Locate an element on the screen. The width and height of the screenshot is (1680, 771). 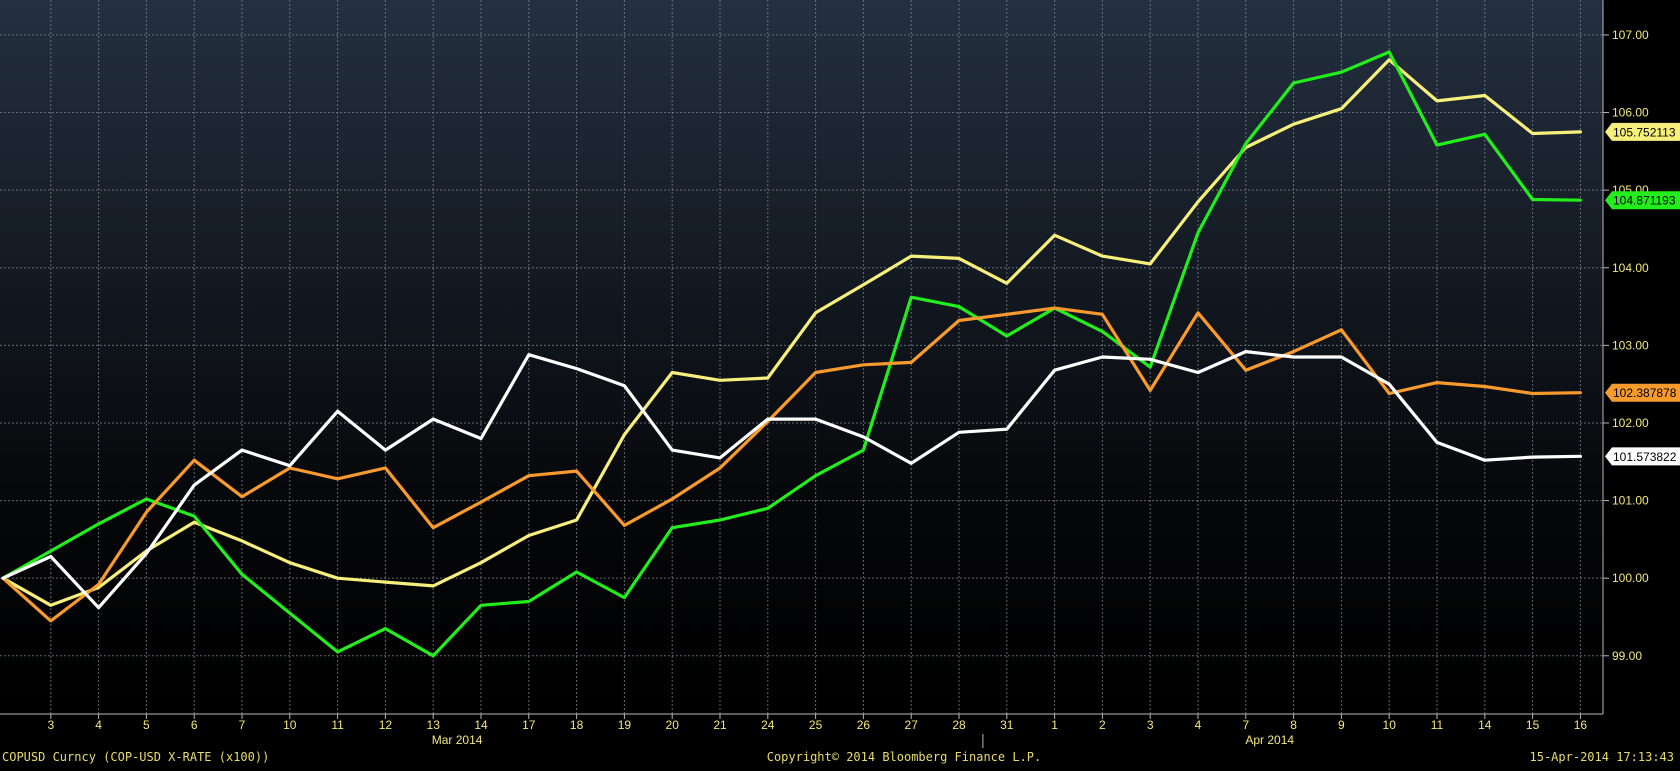
end-label-value: 105.752113 is located at coordinates (1644, 132).